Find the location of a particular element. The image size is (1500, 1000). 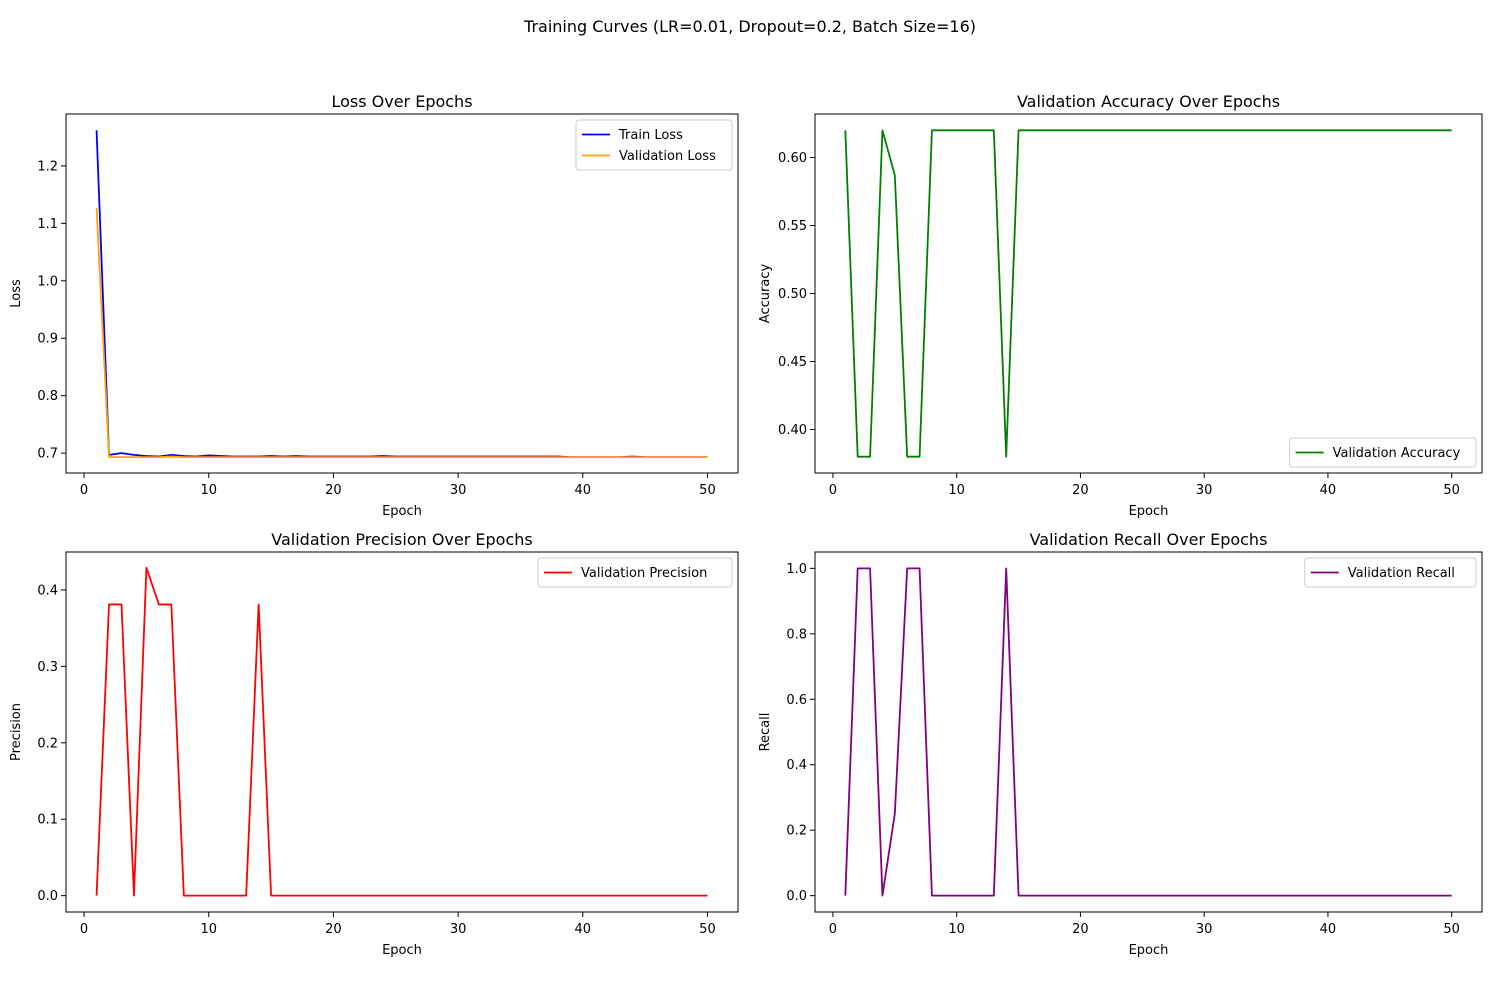

precision-ytick-label: 0.1 is located at coordinates (47, 820).